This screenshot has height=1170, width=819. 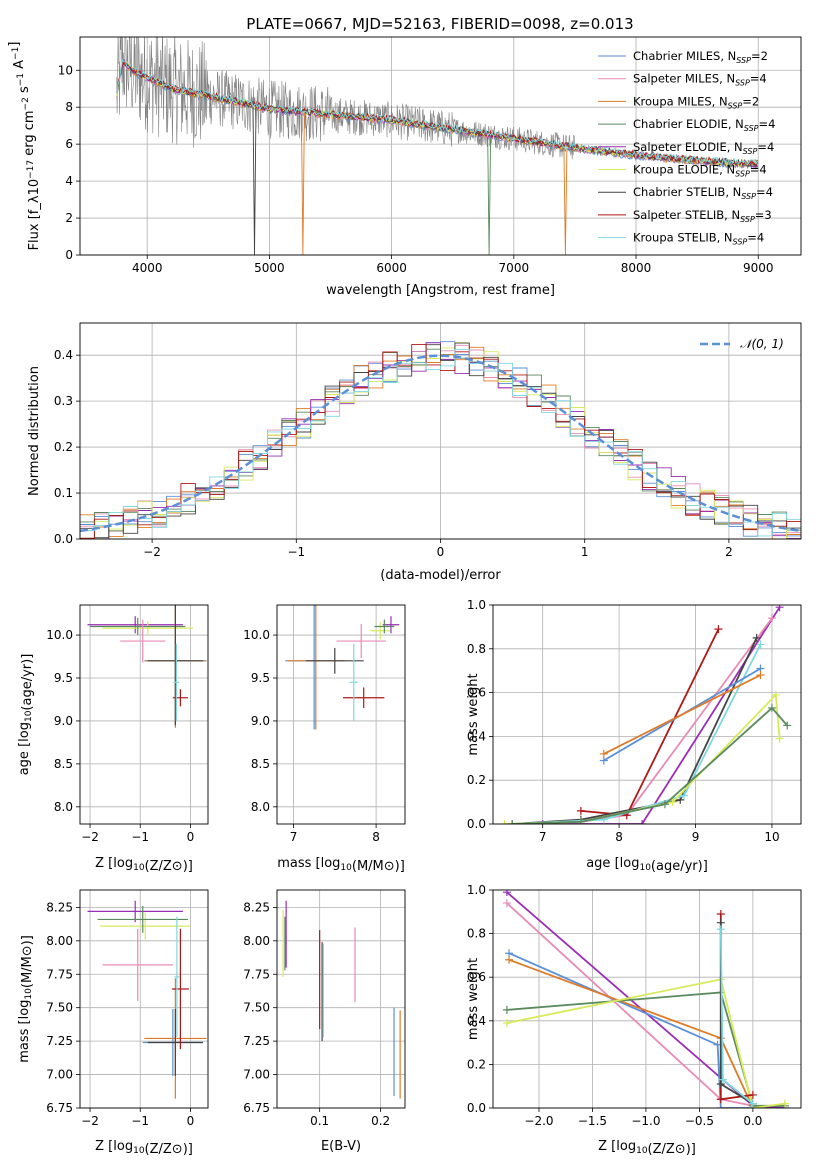 I want to click on x-tick-label: 2, so click(x=729, y=552).